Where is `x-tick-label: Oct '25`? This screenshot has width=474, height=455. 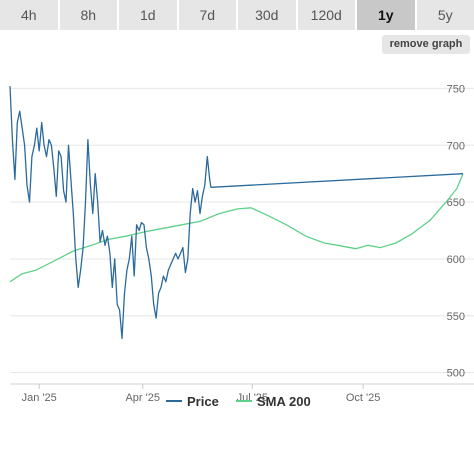
x-tick-label: Oct '25 is located at coordinates (363, 398).